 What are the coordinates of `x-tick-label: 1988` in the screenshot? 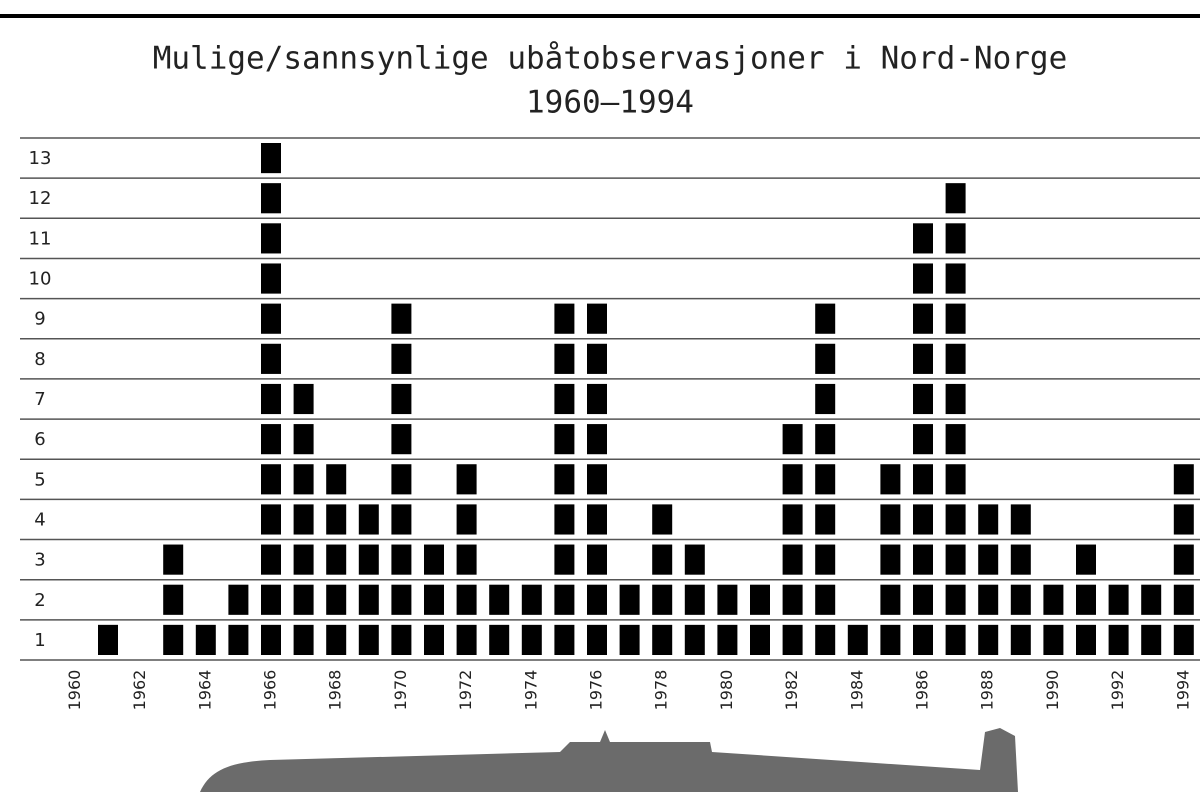 It's located at (987, 690).